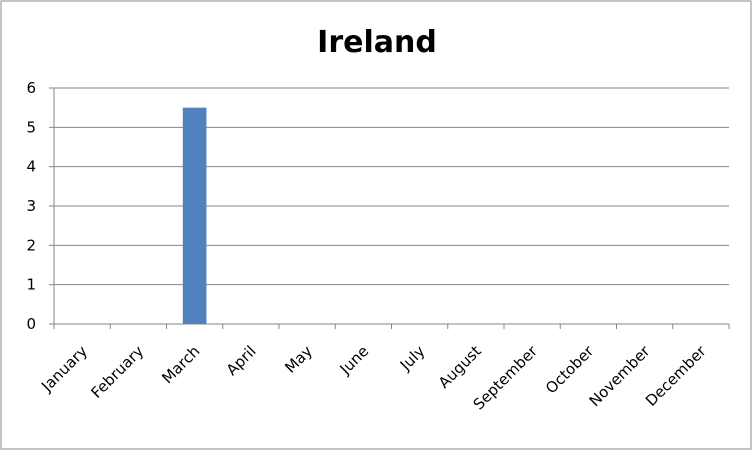 The height and width of the screenshot is (455, 753). I want to click on chart-title: Ireland, so click(377, 42).